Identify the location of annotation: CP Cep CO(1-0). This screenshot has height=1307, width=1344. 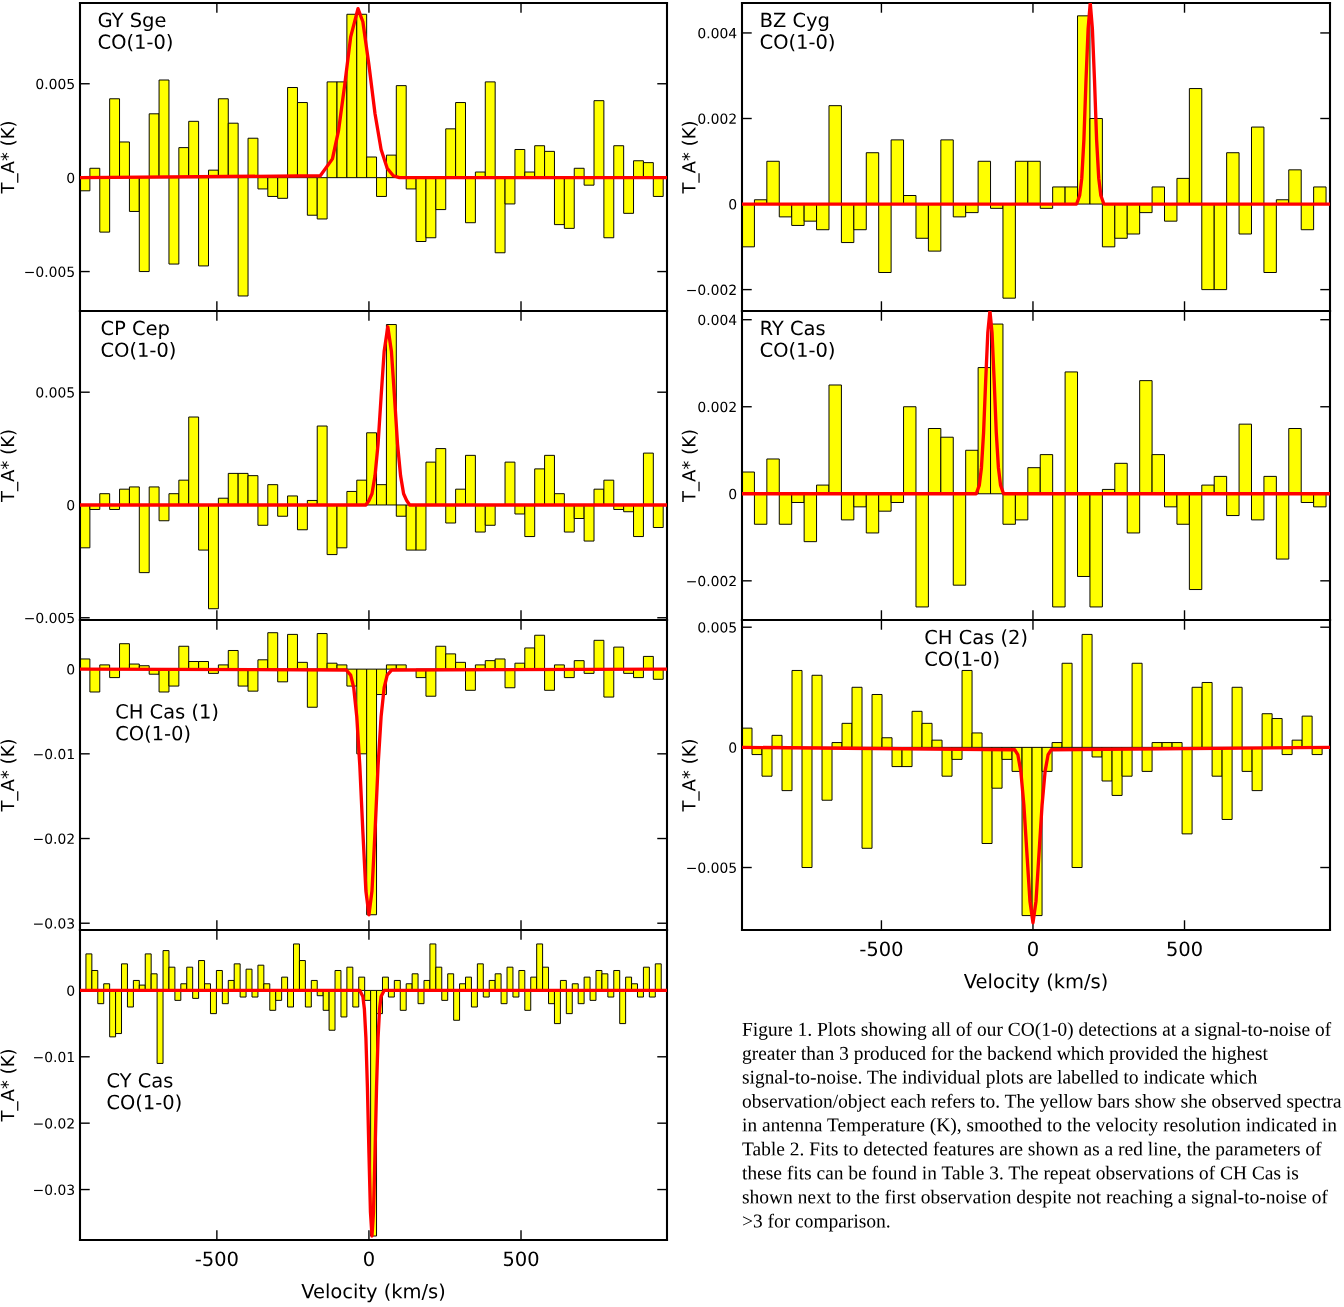
(138, 340).